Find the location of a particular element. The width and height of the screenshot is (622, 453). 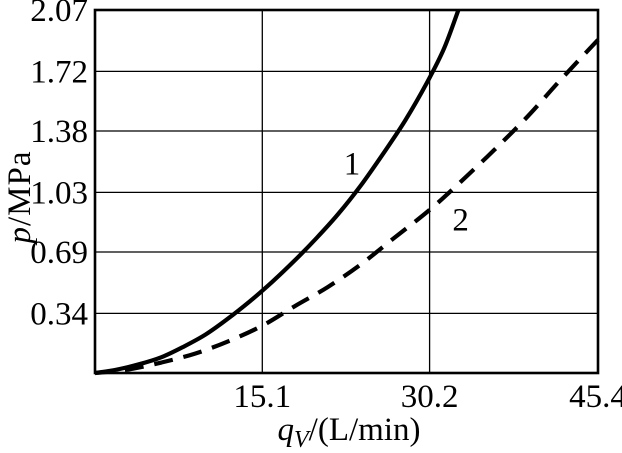

y-tick-label: 1.38 is located at coordinates (59, 132).